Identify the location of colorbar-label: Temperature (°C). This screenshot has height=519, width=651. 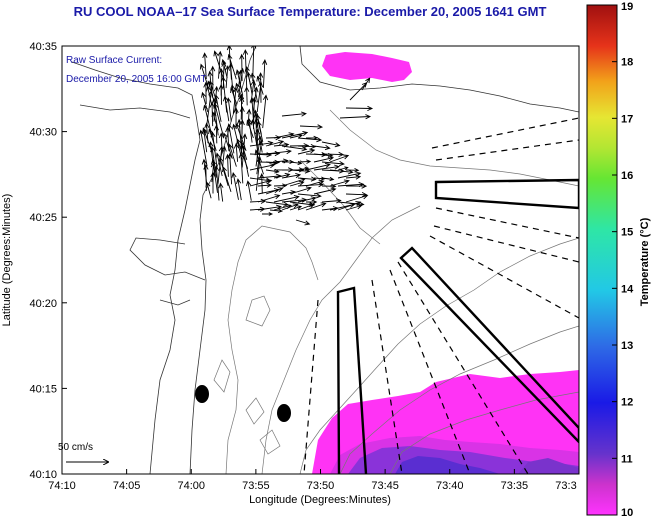
(645, 261).